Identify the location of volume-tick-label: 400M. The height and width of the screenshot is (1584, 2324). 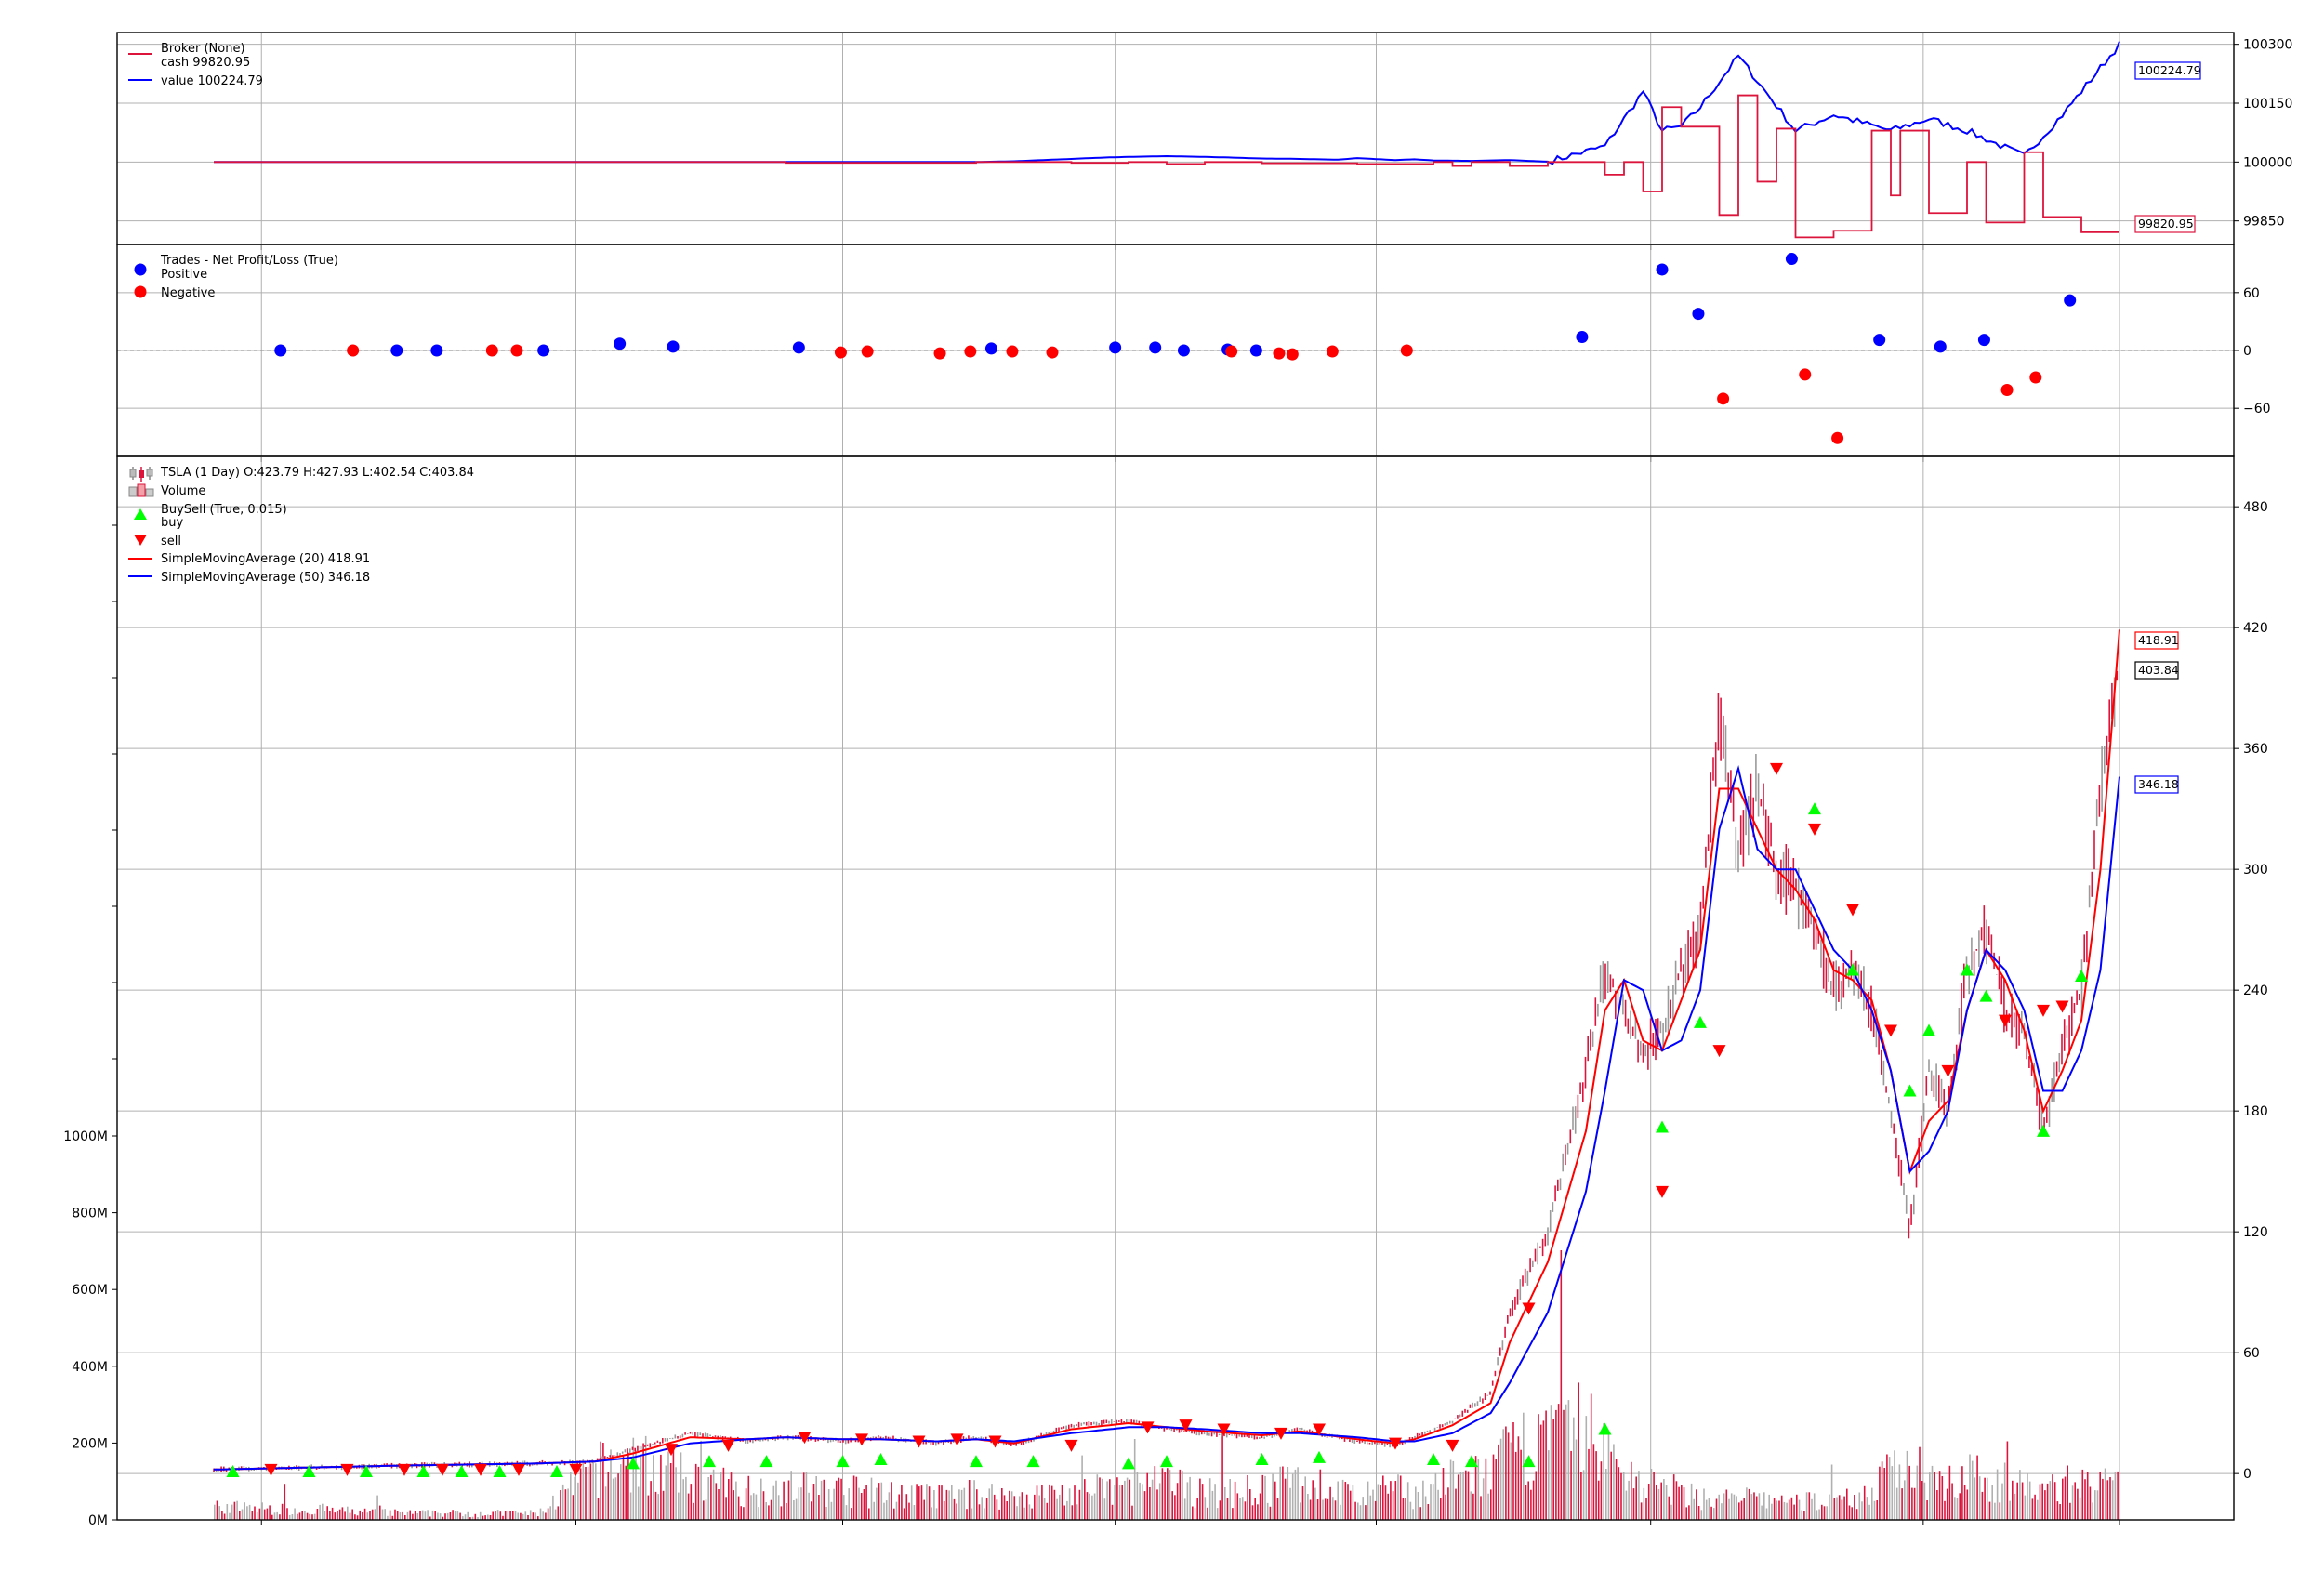
(90, 1367).